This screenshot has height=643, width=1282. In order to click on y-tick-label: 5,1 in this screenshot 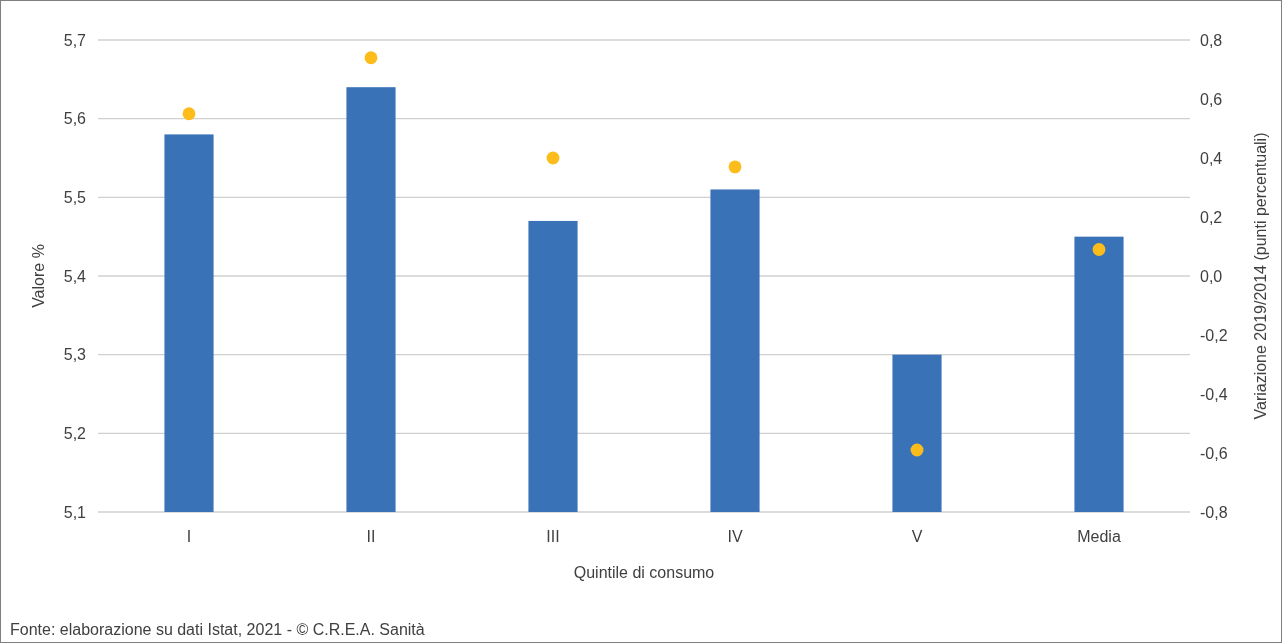, I will do `click(75, 512)`.